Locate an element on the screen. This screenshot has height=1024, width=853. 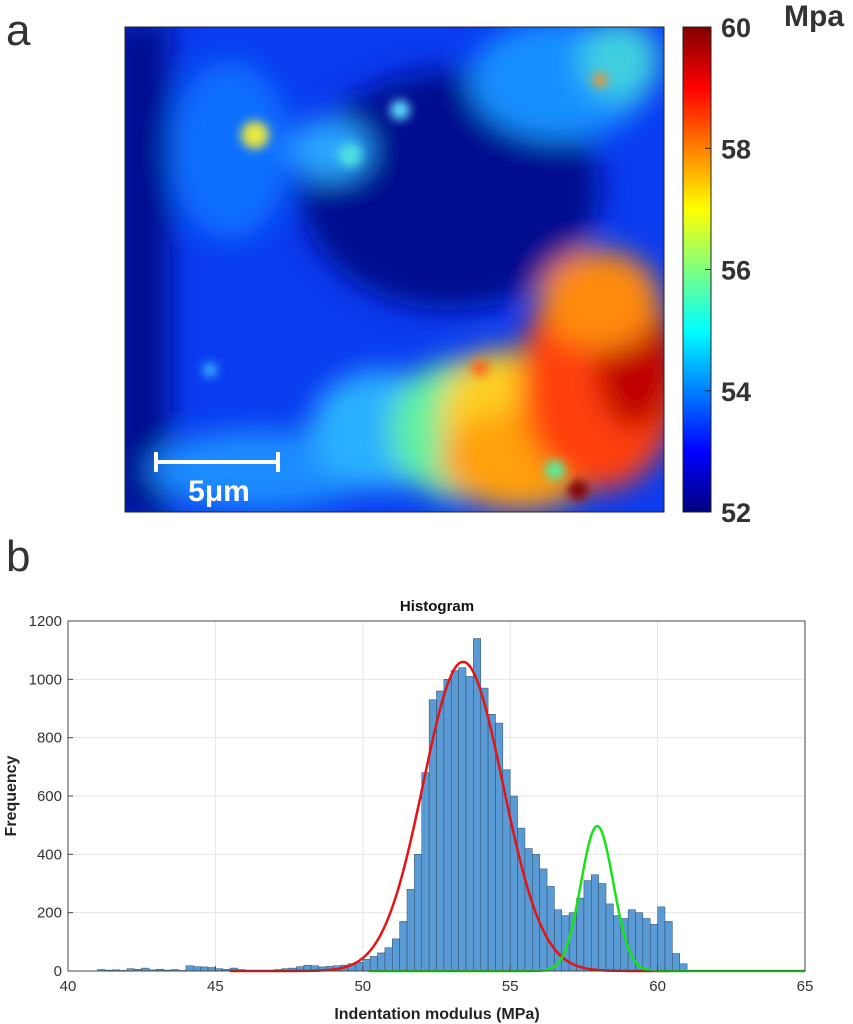
y-tick-label: 200 is located at coordinates (49, 913).